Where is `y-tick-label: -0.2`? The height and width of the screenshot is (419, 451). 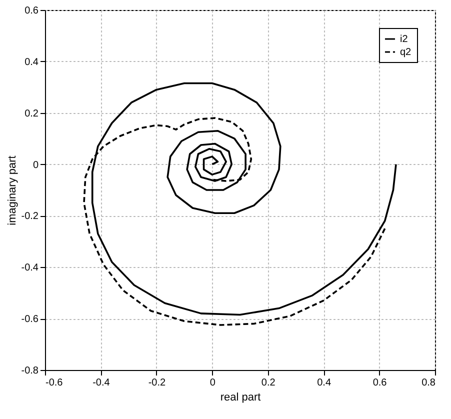 y-tick-label: -0.2 is located at coordinates (30, 216).